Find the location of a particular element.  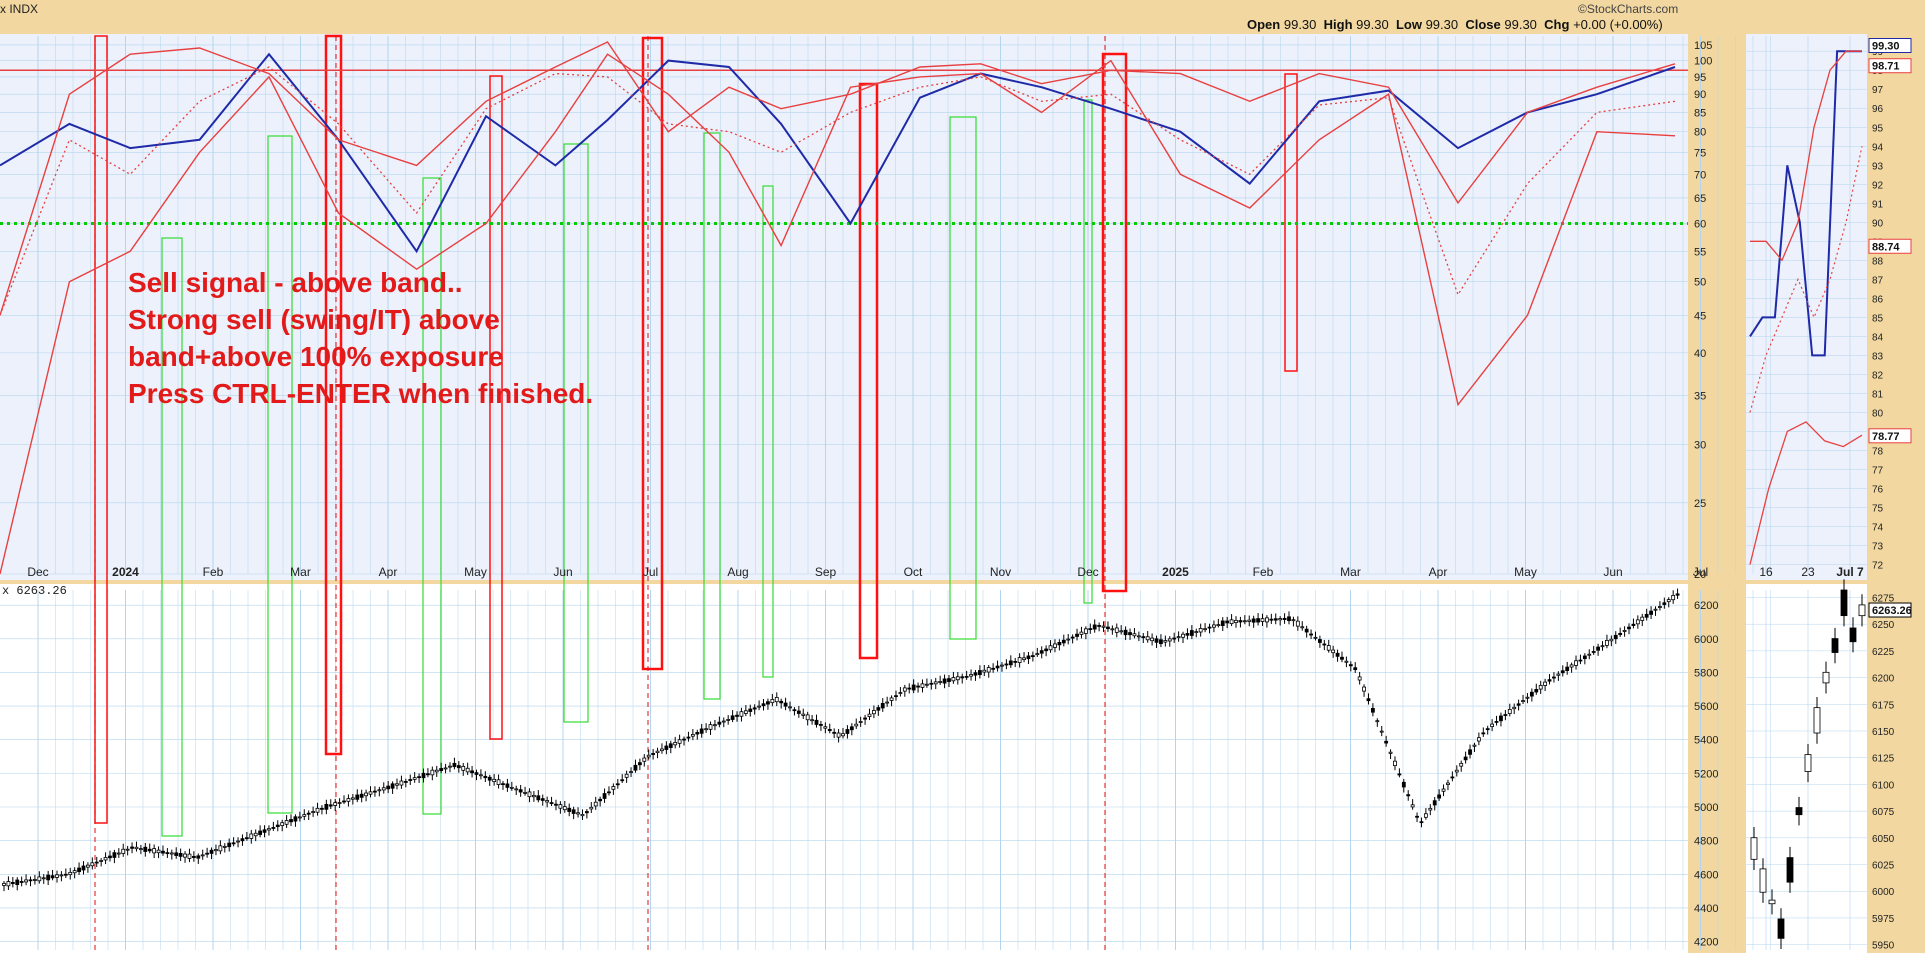

inset-y-tick-label: 6050 is located at coordinates (1883, 839).